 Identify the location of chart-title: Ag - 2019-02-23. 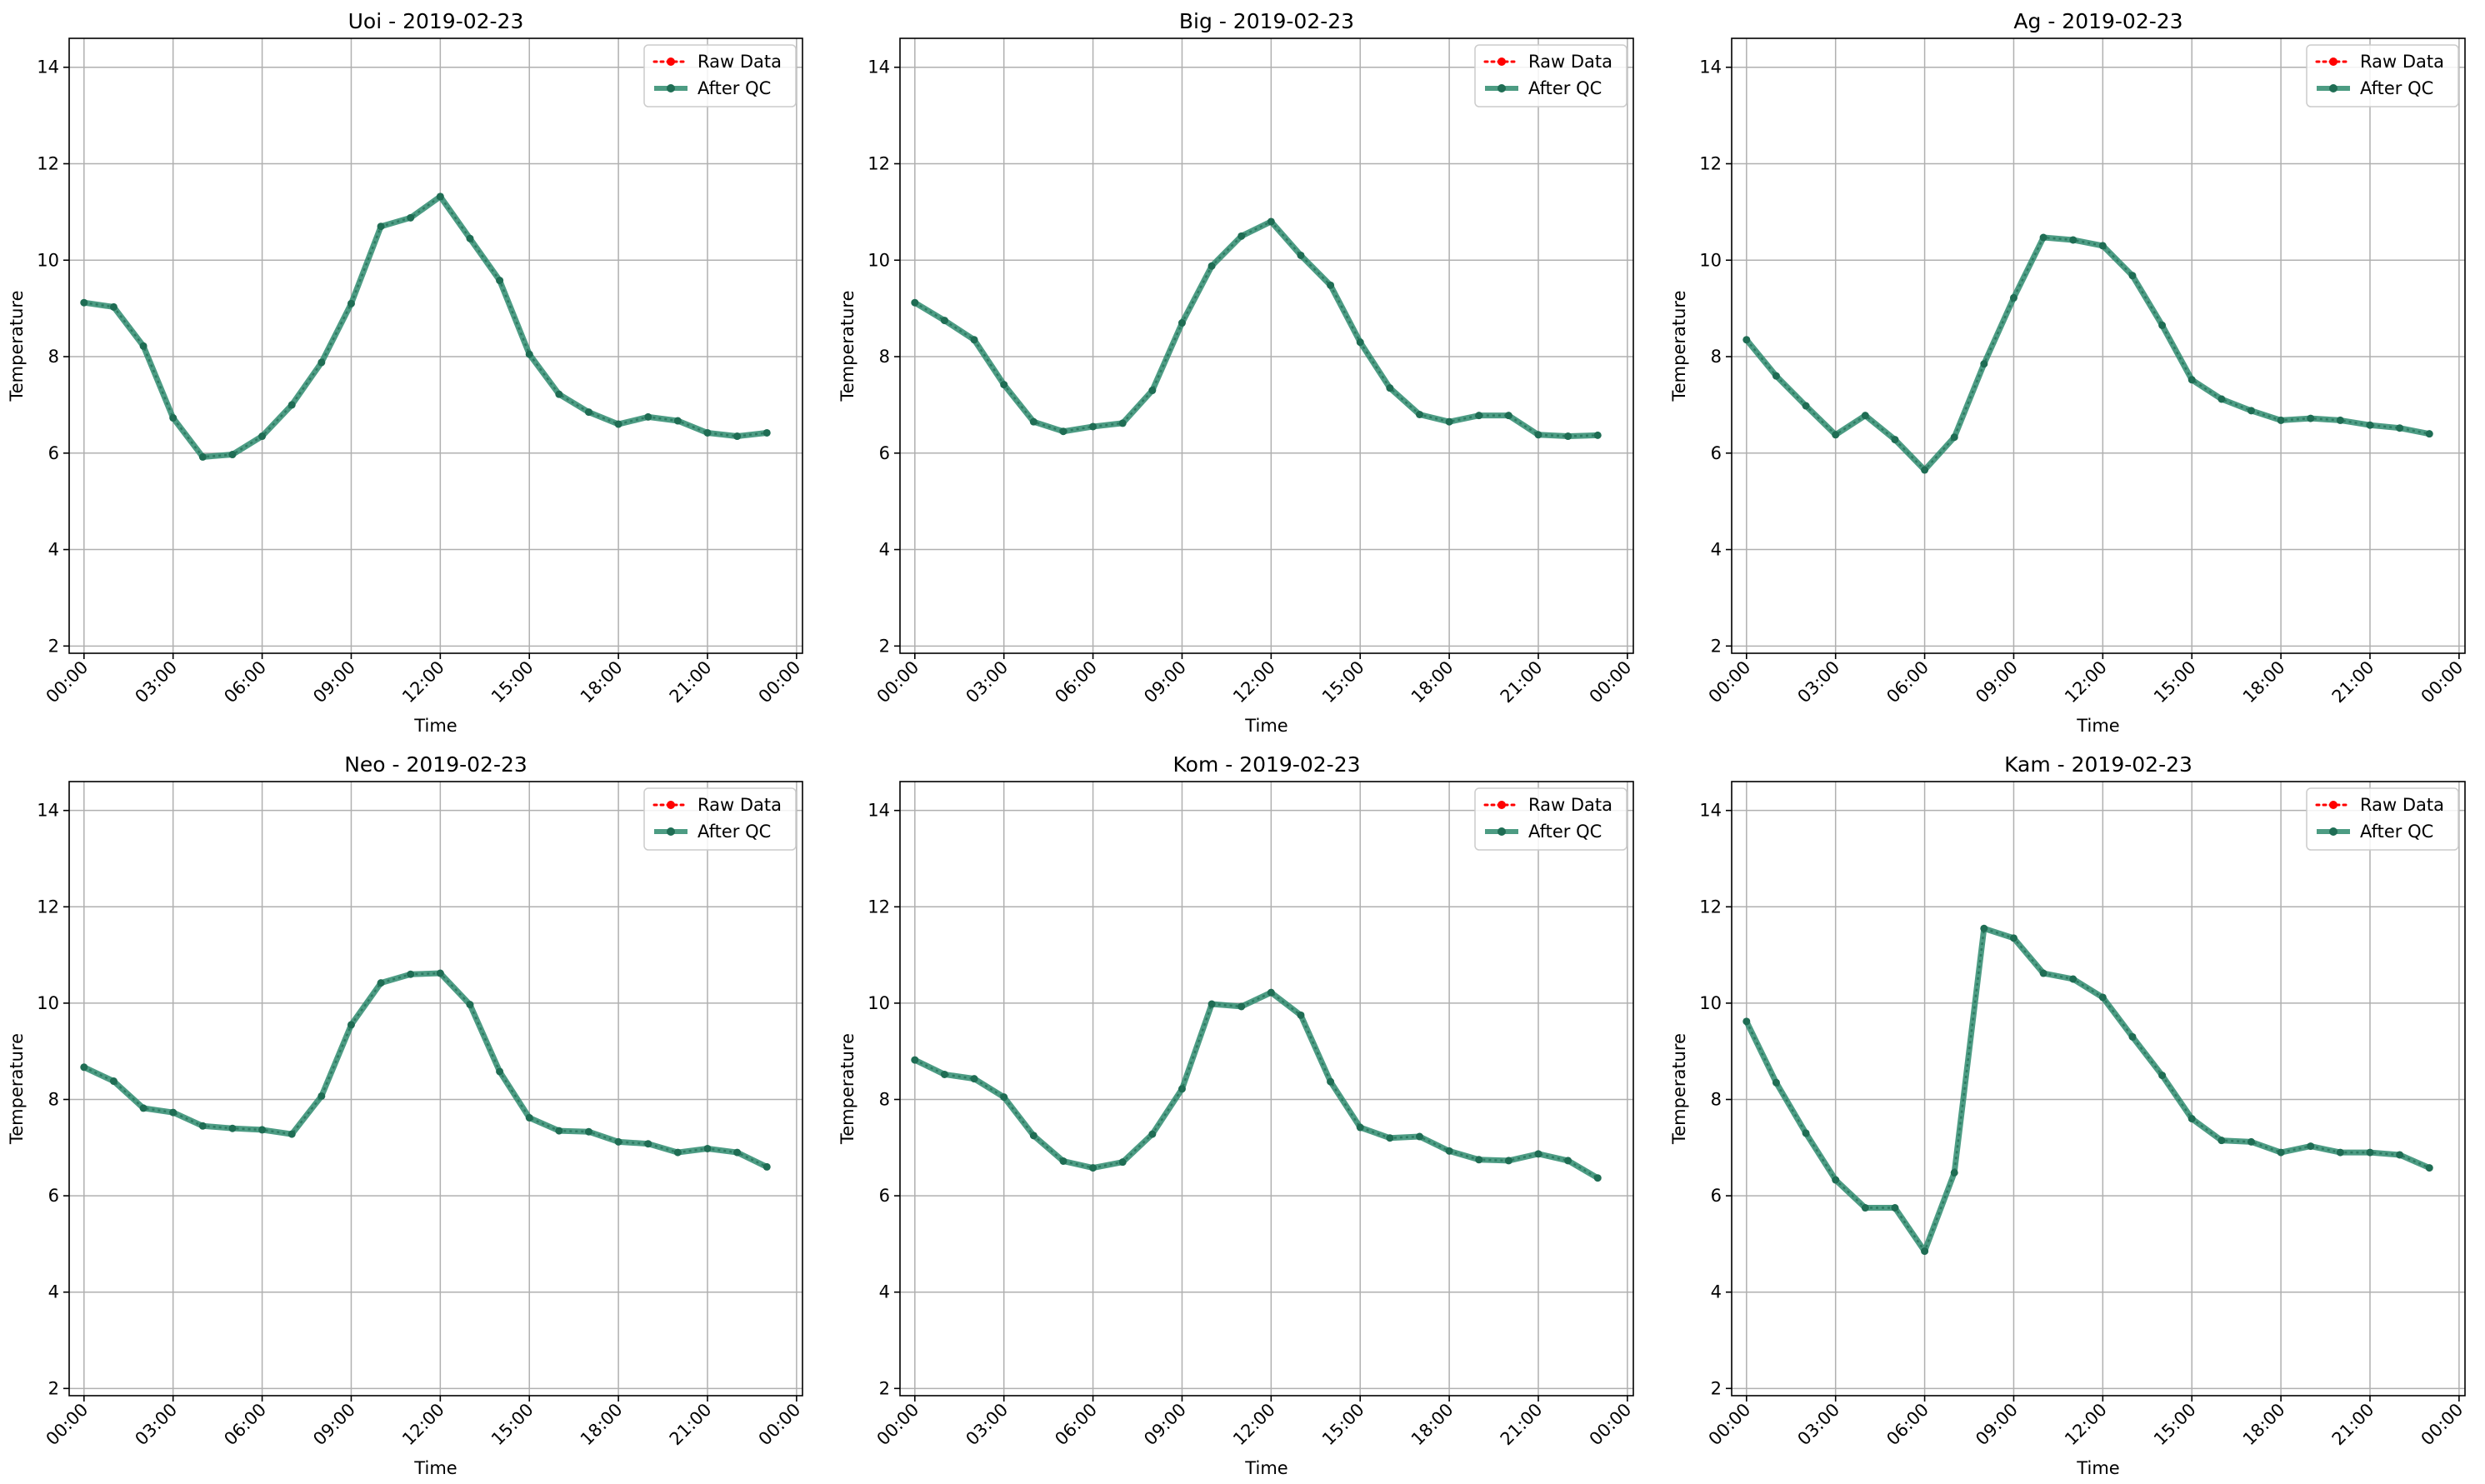
(2097, 21).